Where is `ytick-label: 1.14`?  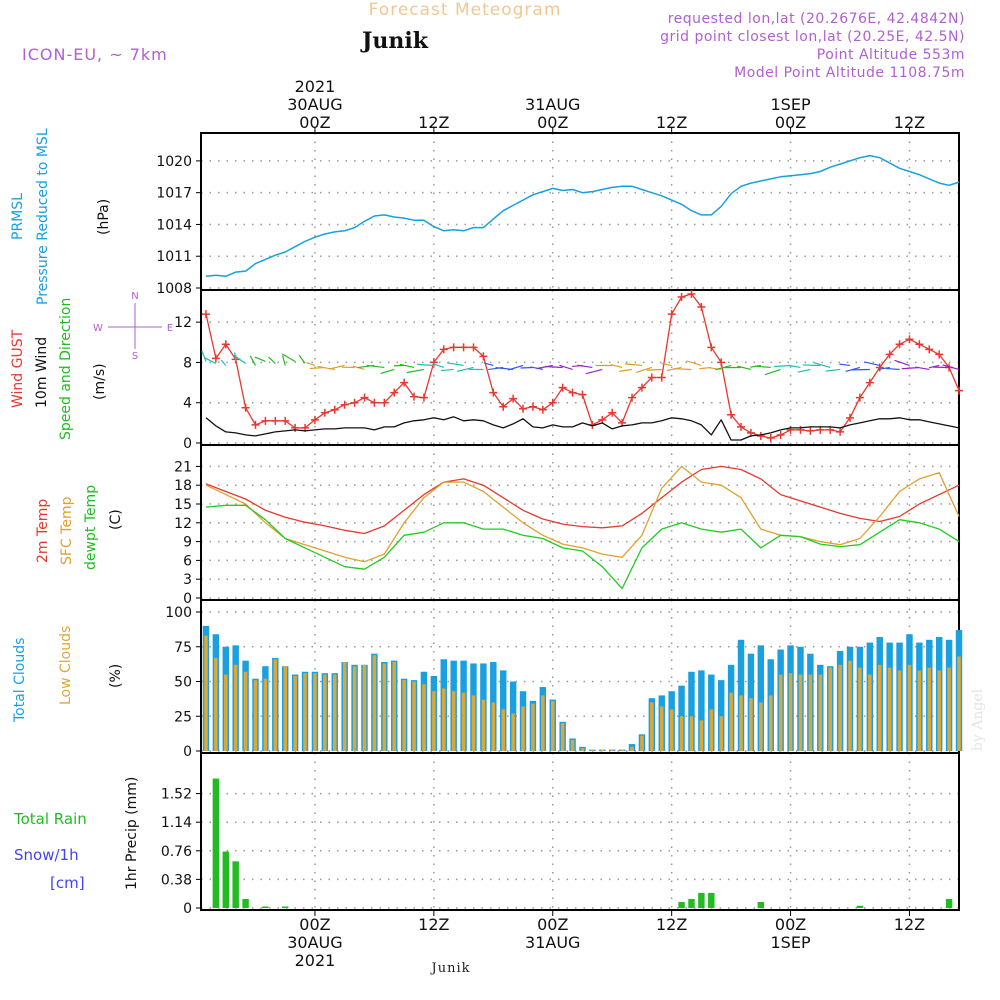 ytick-label: 1.14 is located at coordinates (176, 823).